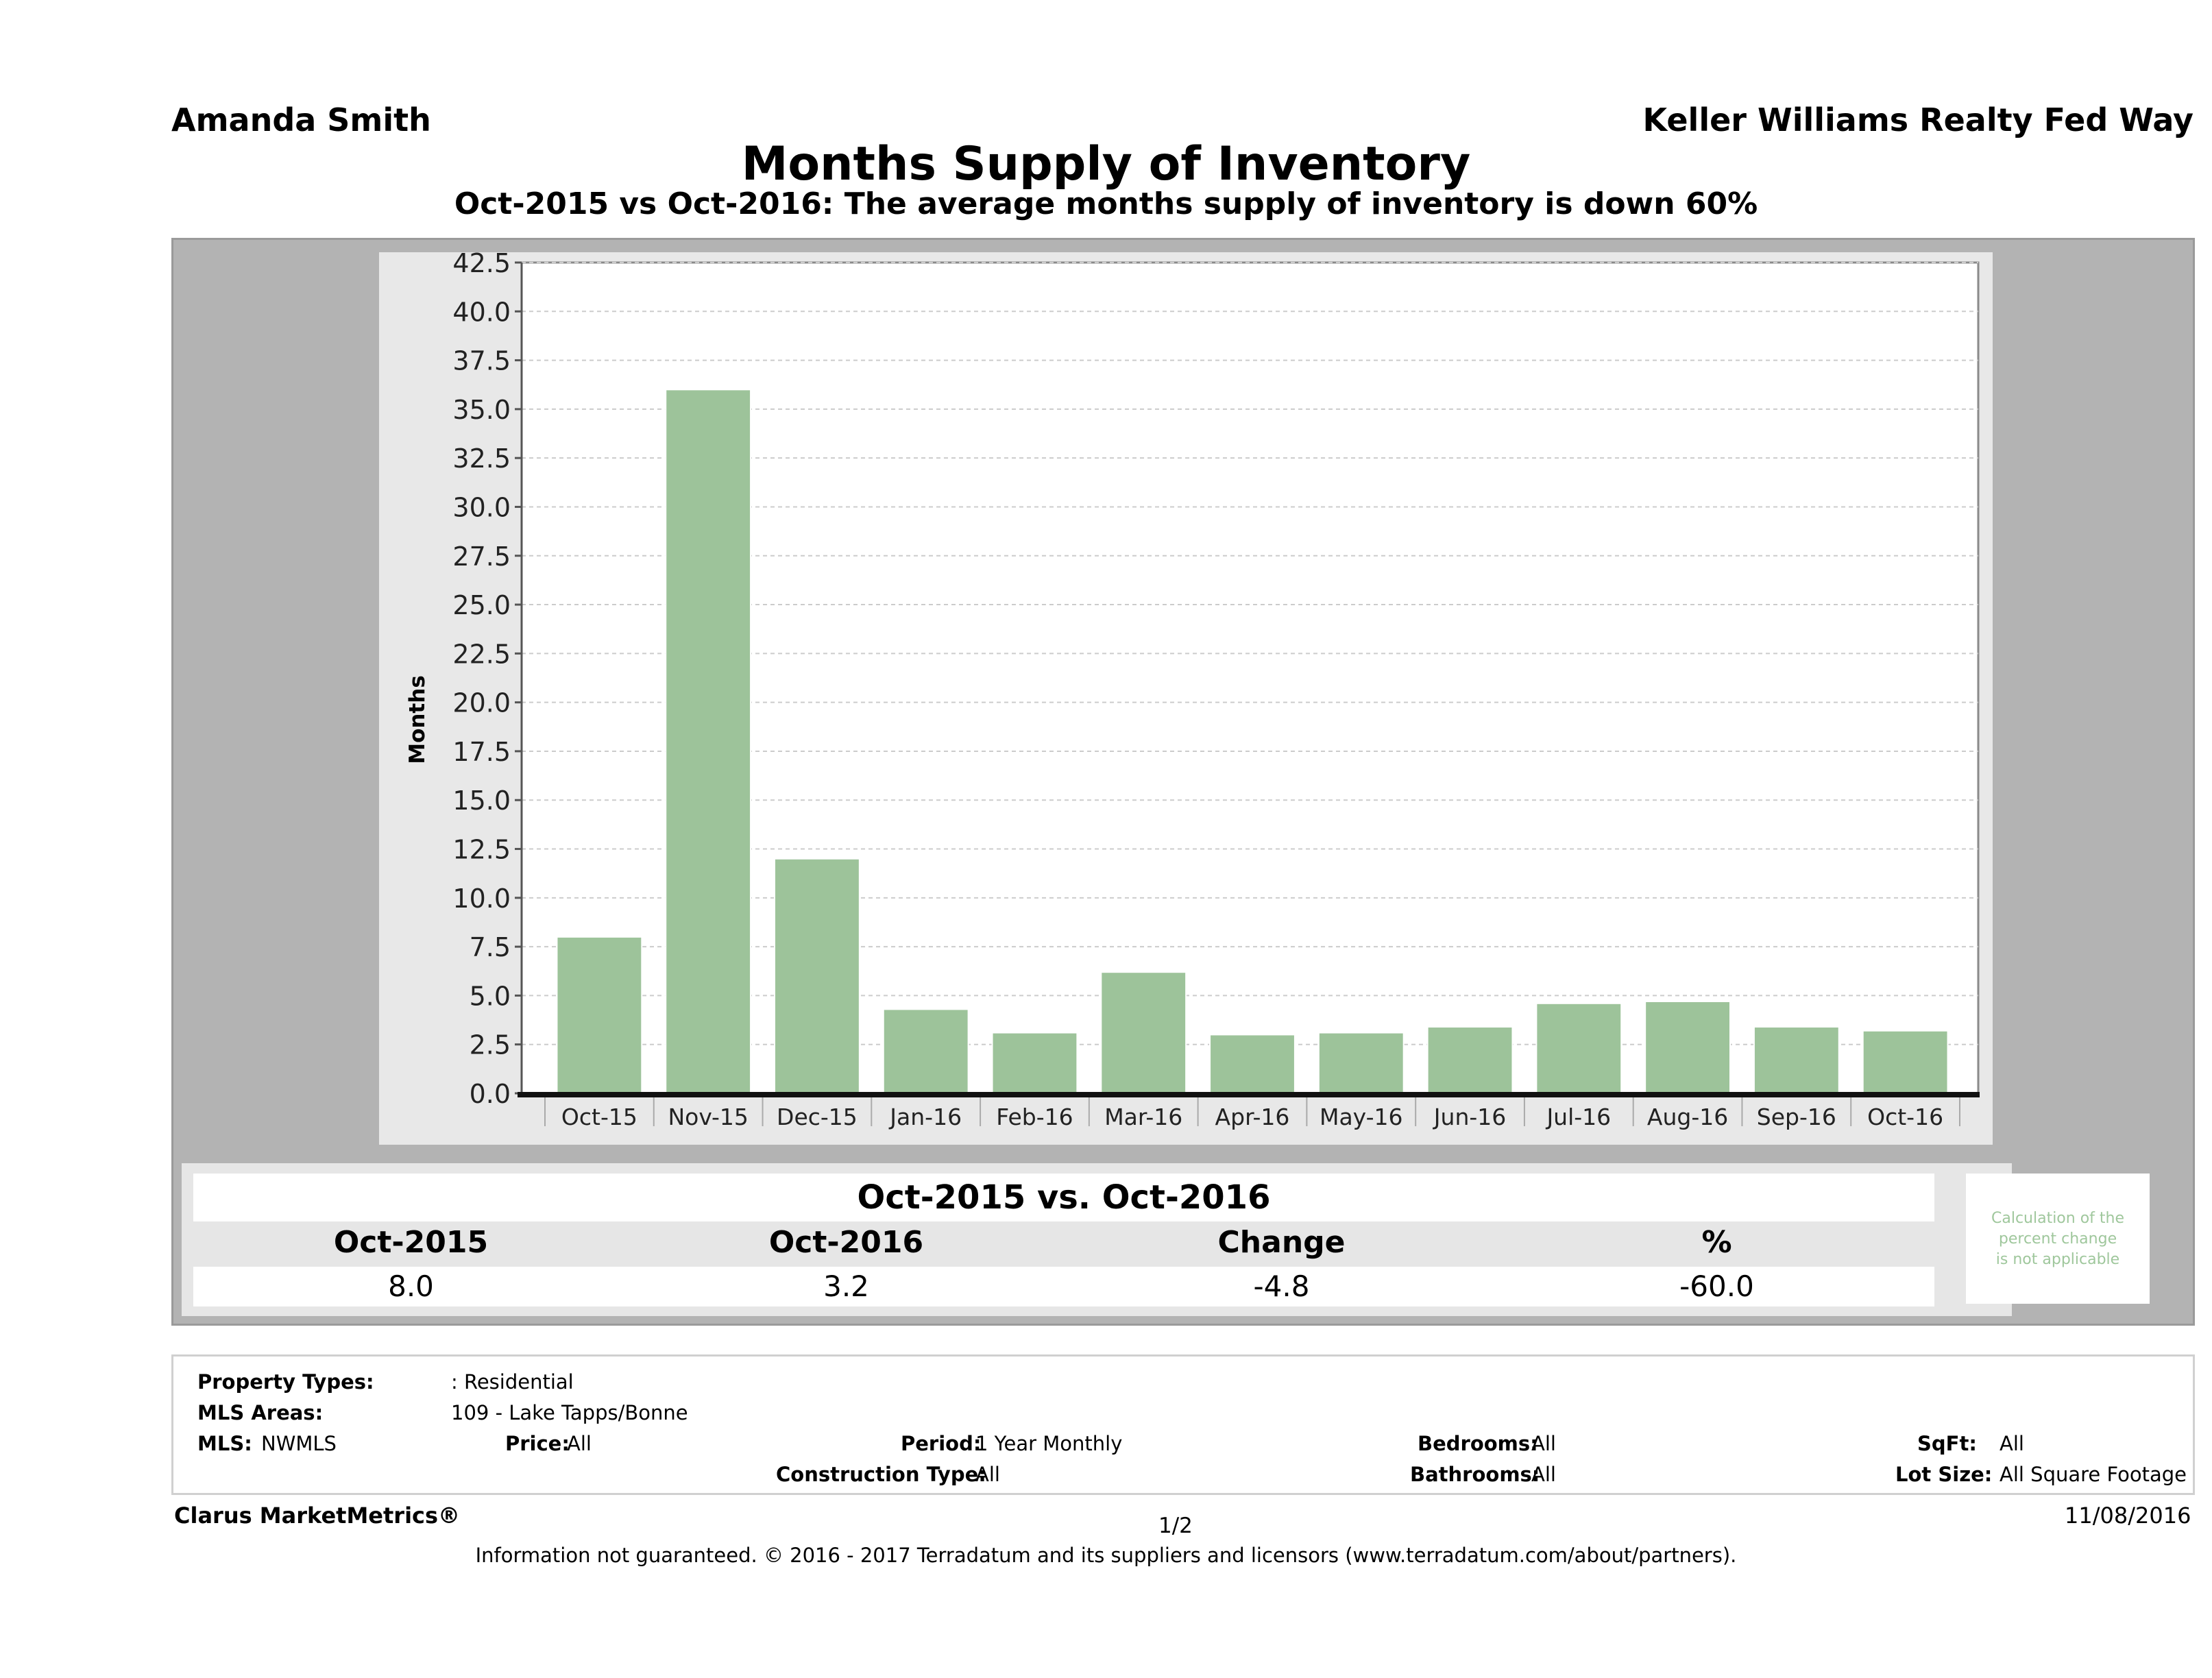  I want to click on x-tick-label: Mar-16, so click(1143, 1117).